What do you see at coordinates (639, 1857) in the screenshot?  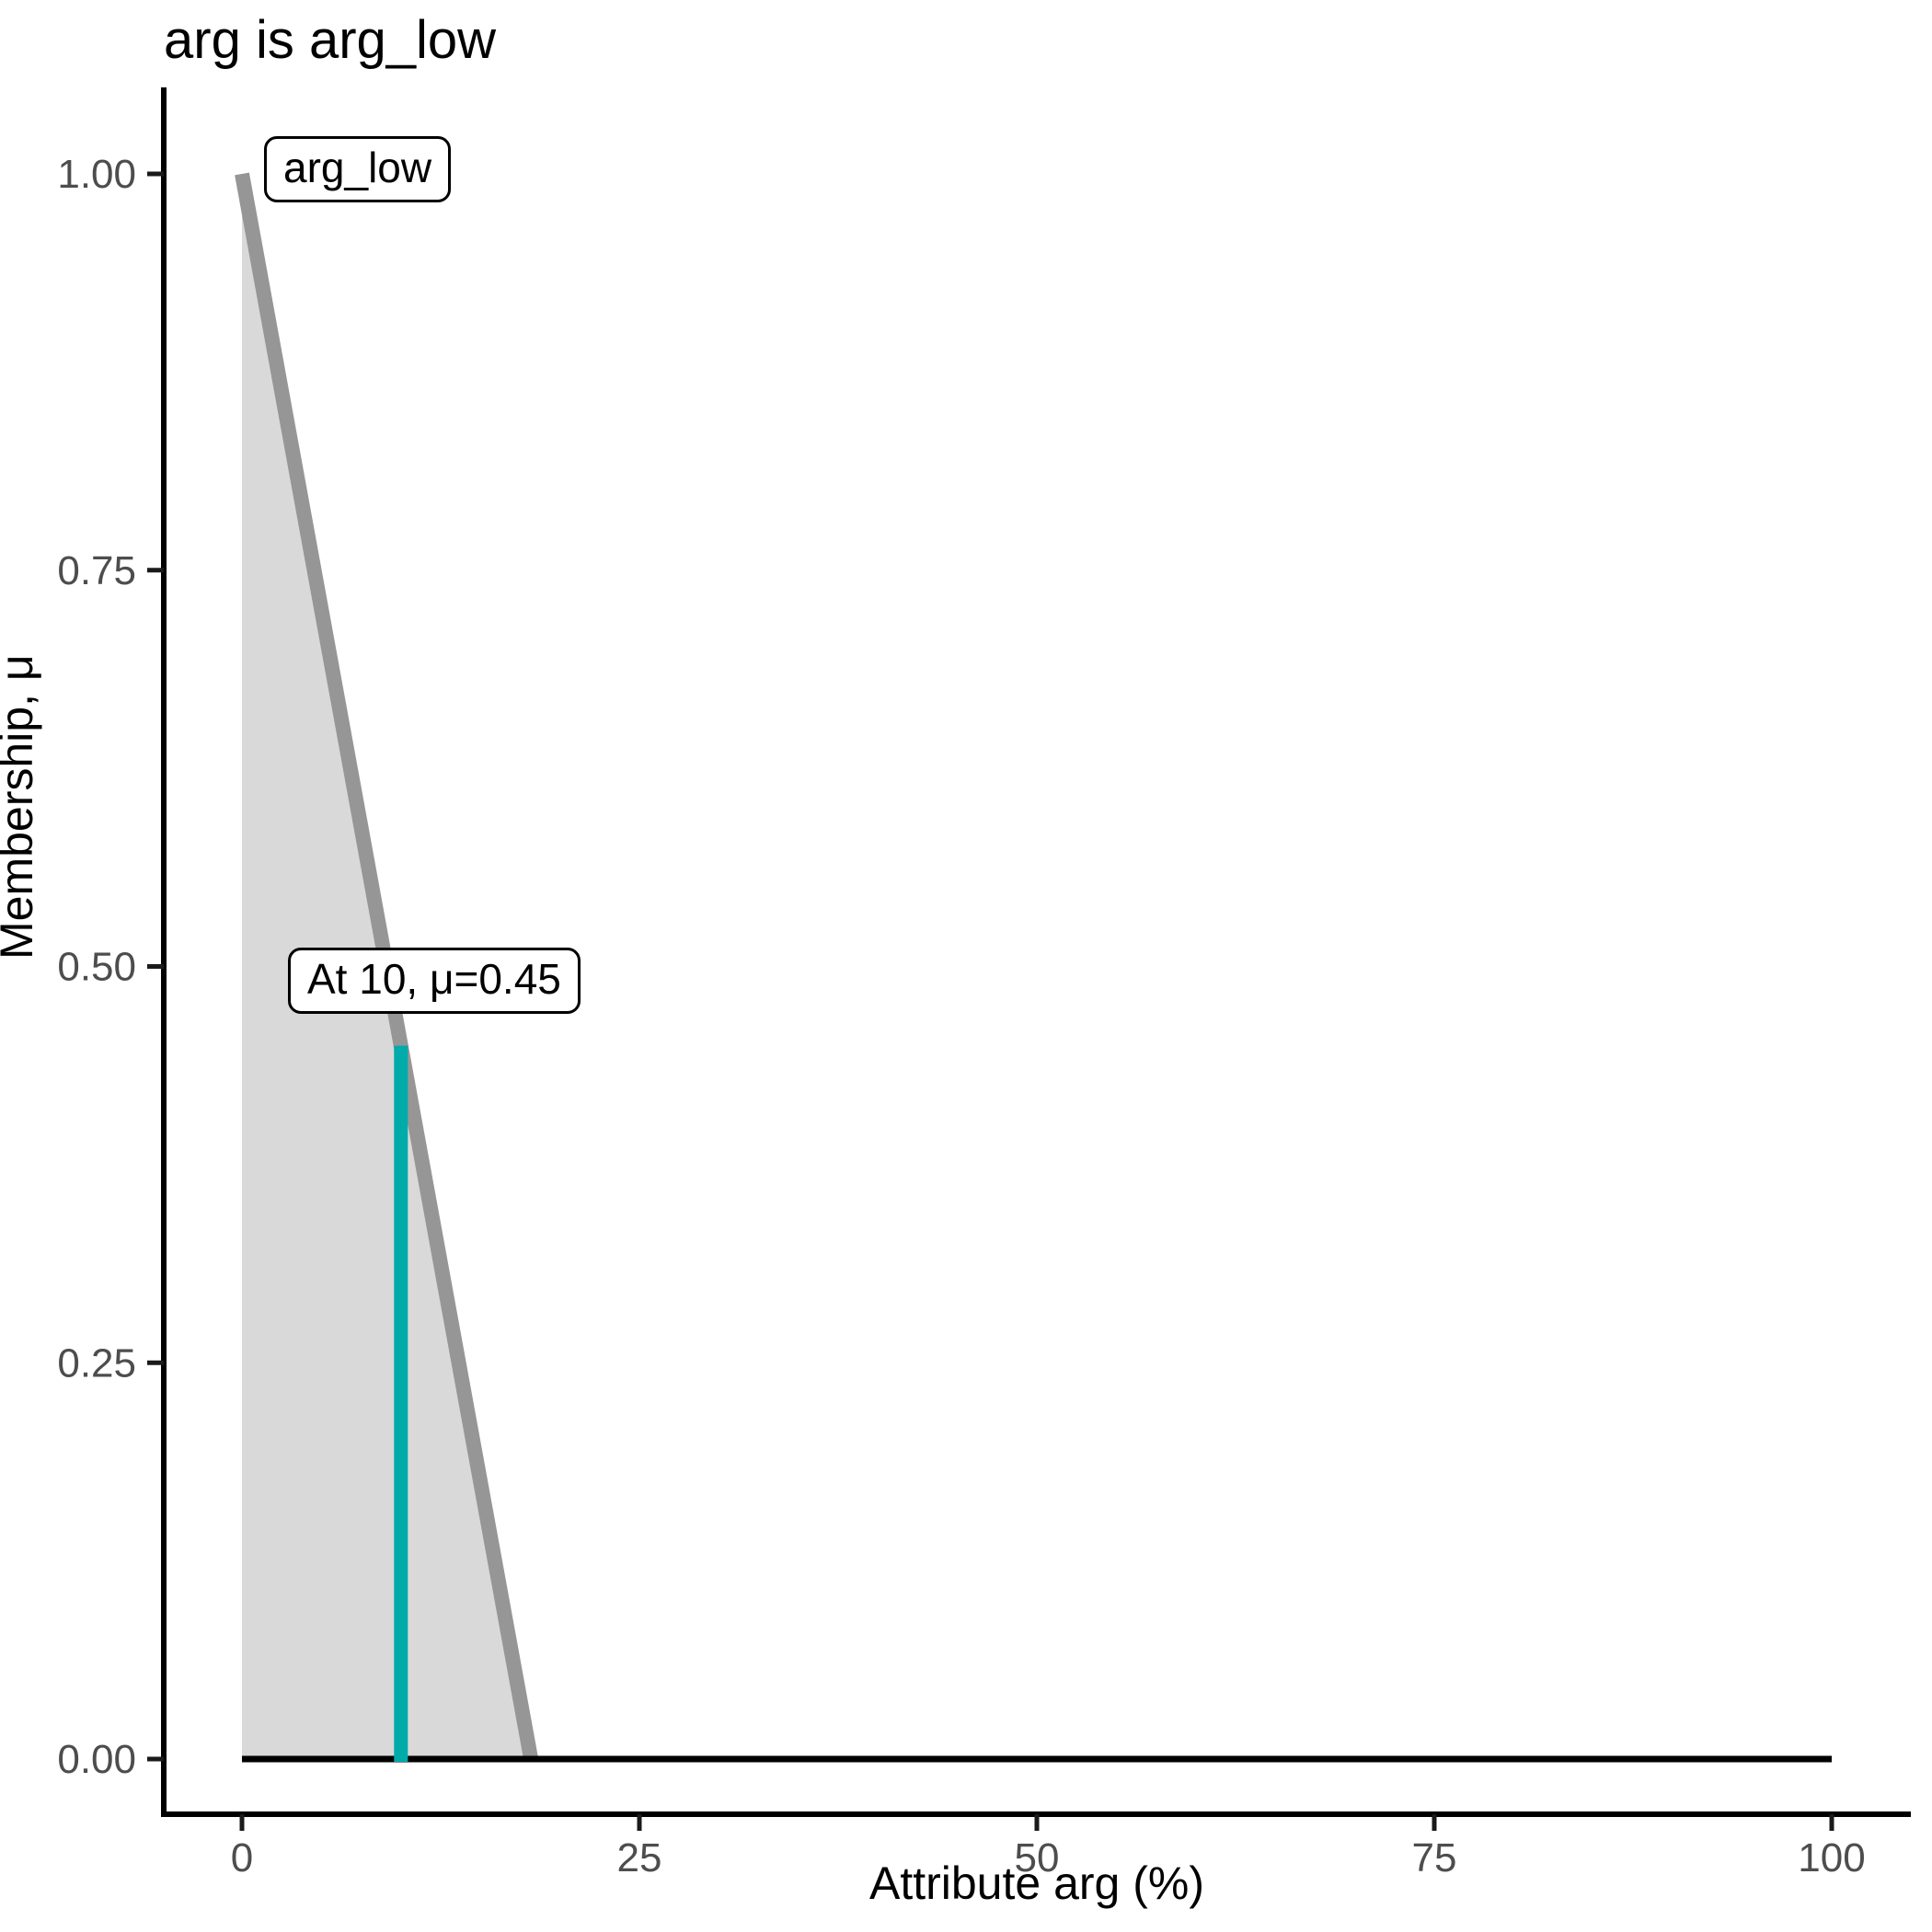 I see `x-tick-label: 25` at bounding box center [639, 1857].